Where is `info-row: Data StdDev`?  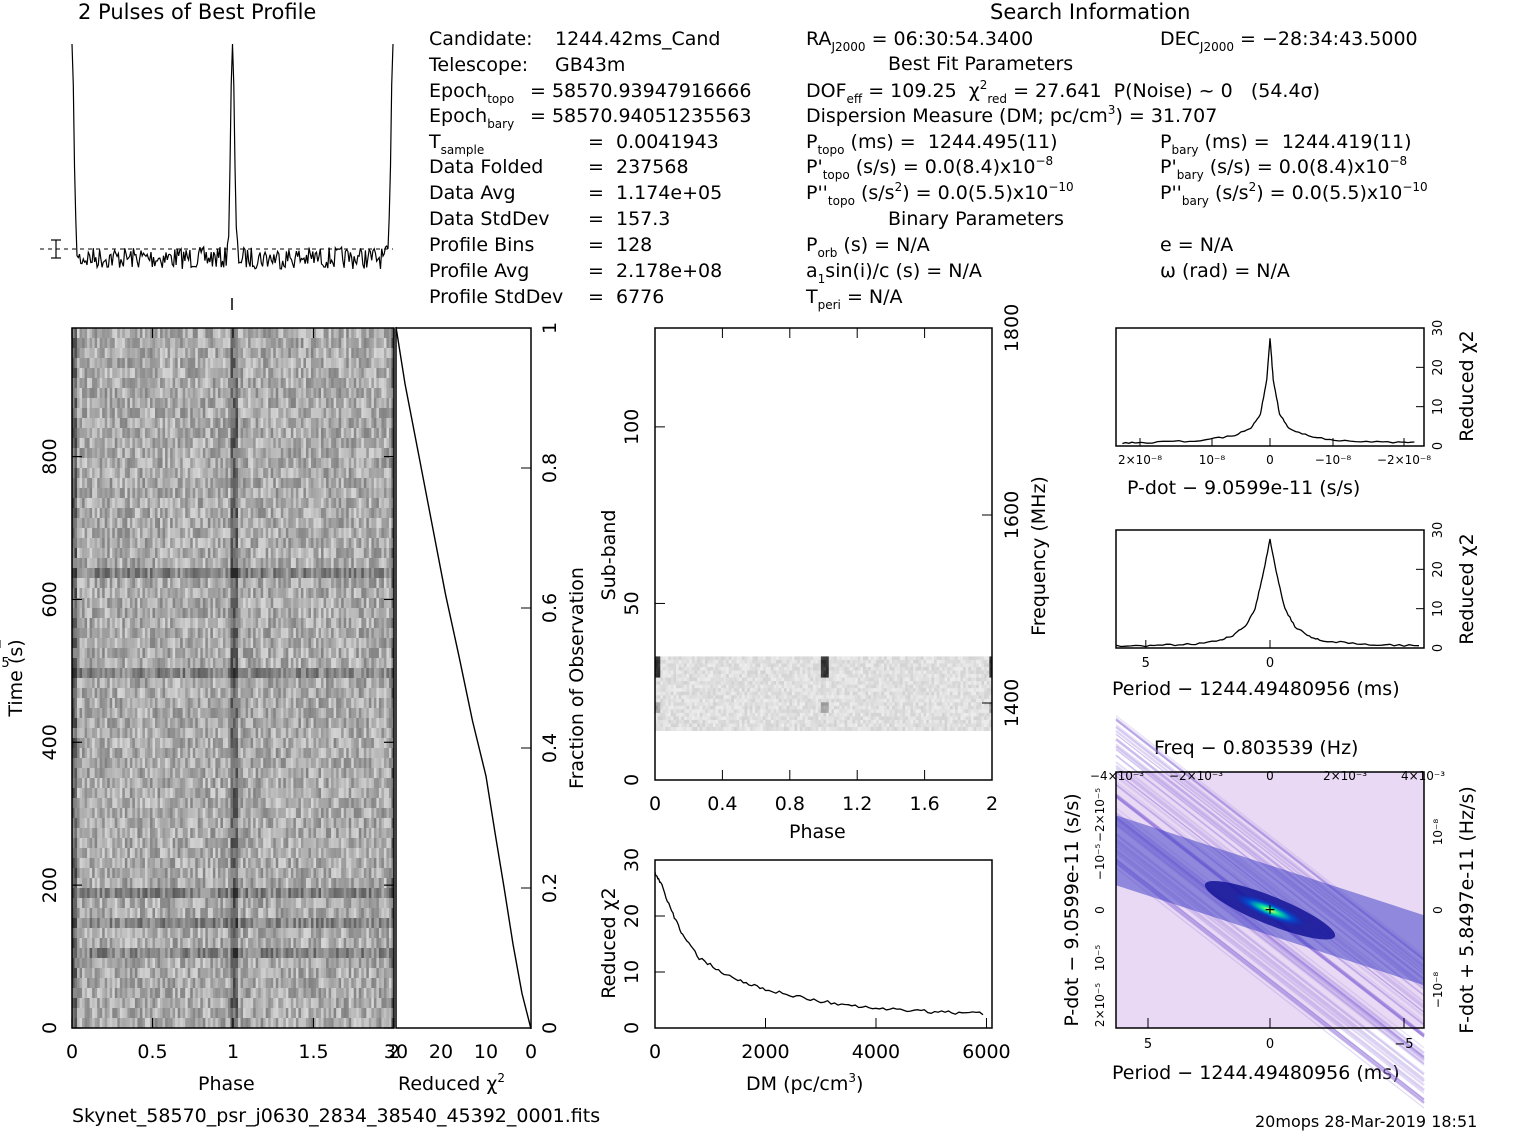 info-row: Data StdDev is located at coordinates (489, 219).